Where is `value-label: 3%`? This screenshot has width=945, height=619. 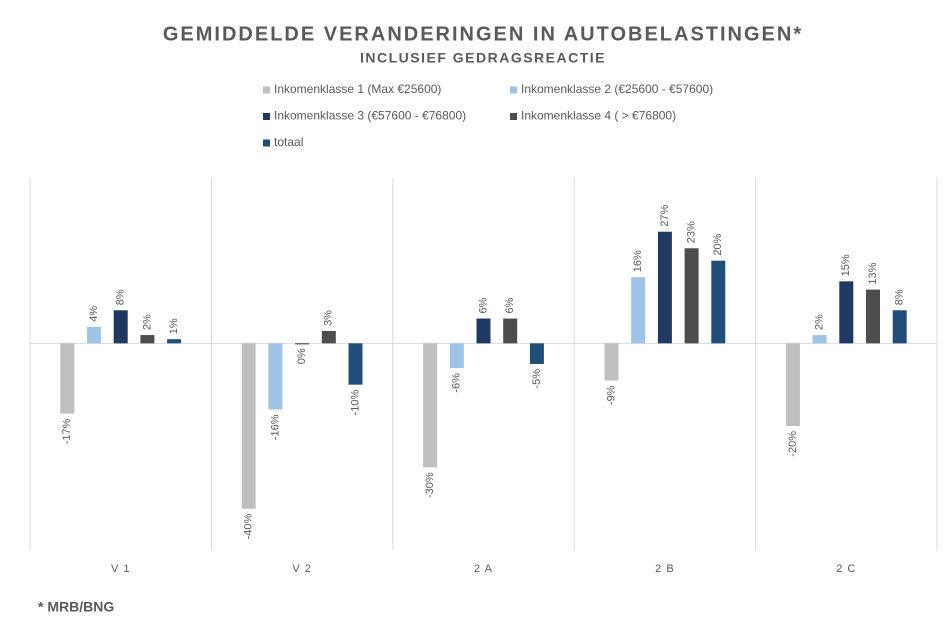 value-label: 3% is located at coordinates (329, 318).